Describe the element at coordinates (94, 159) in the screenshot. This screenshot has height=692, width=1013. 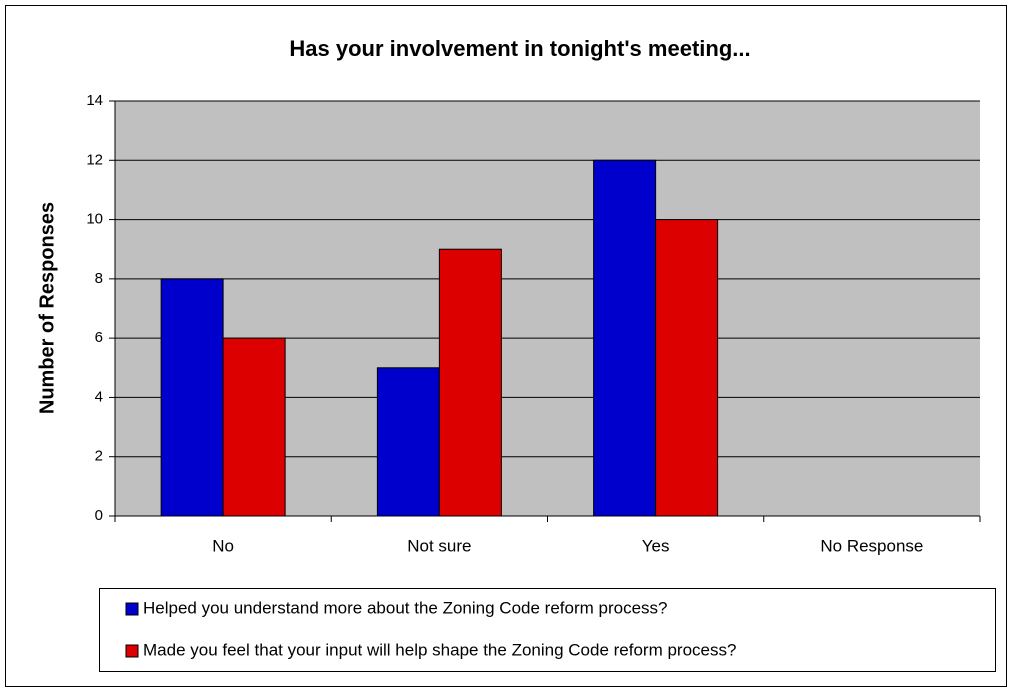
I see `y-tick-label: 12` at that location.